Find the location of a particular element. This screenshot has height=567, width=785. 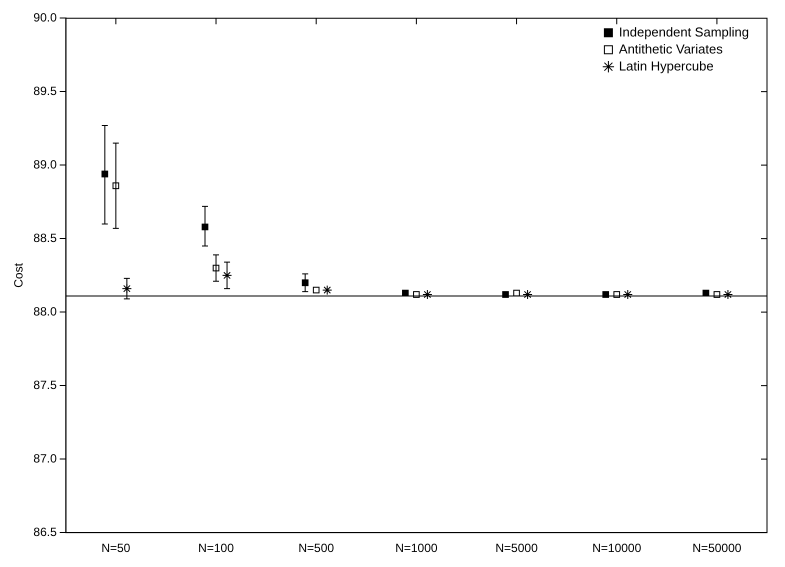

x-tick-label: N=10000 is located at coordinates (617, 548).